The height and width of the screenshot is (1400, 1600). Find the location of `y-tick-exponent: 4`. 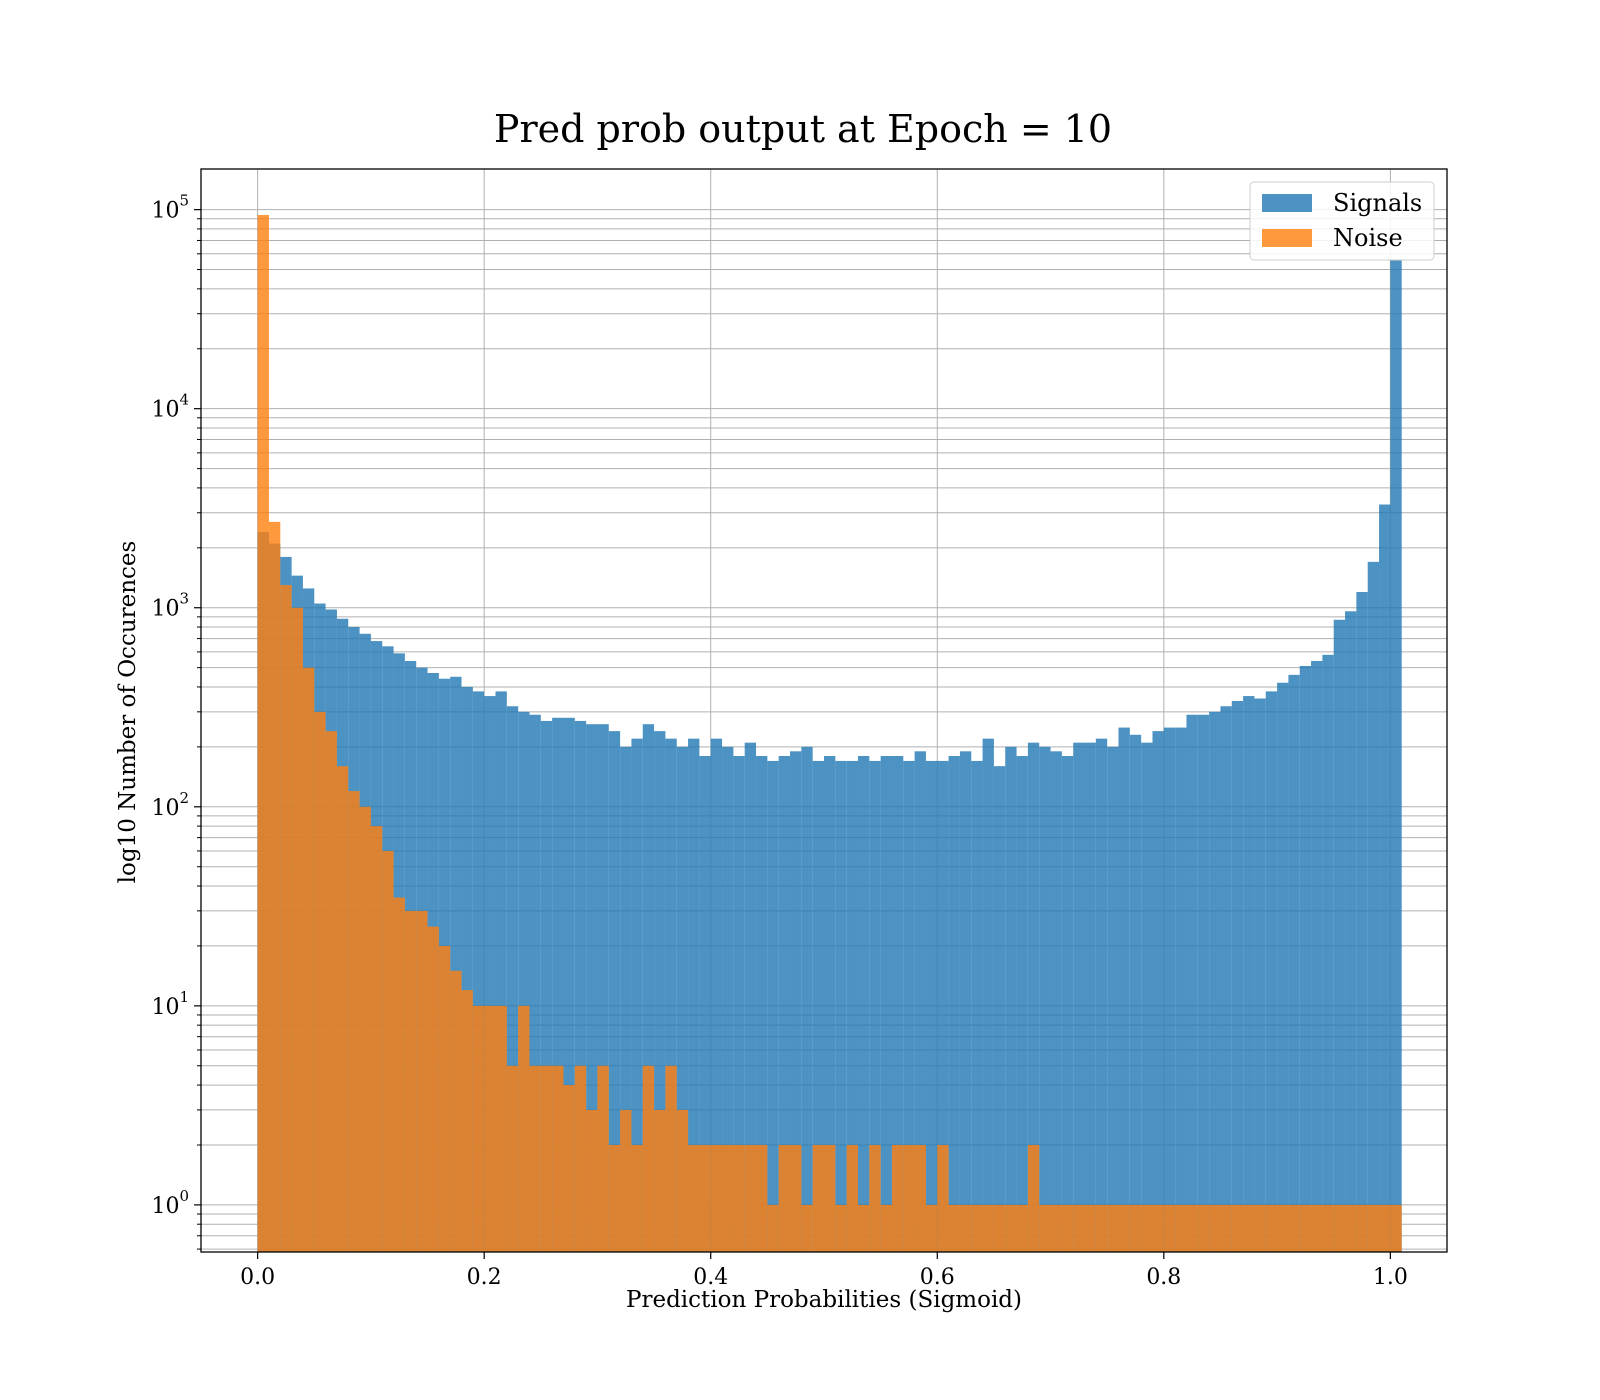

y-tick-exponent: 4 is located at coordinates (184, 400).